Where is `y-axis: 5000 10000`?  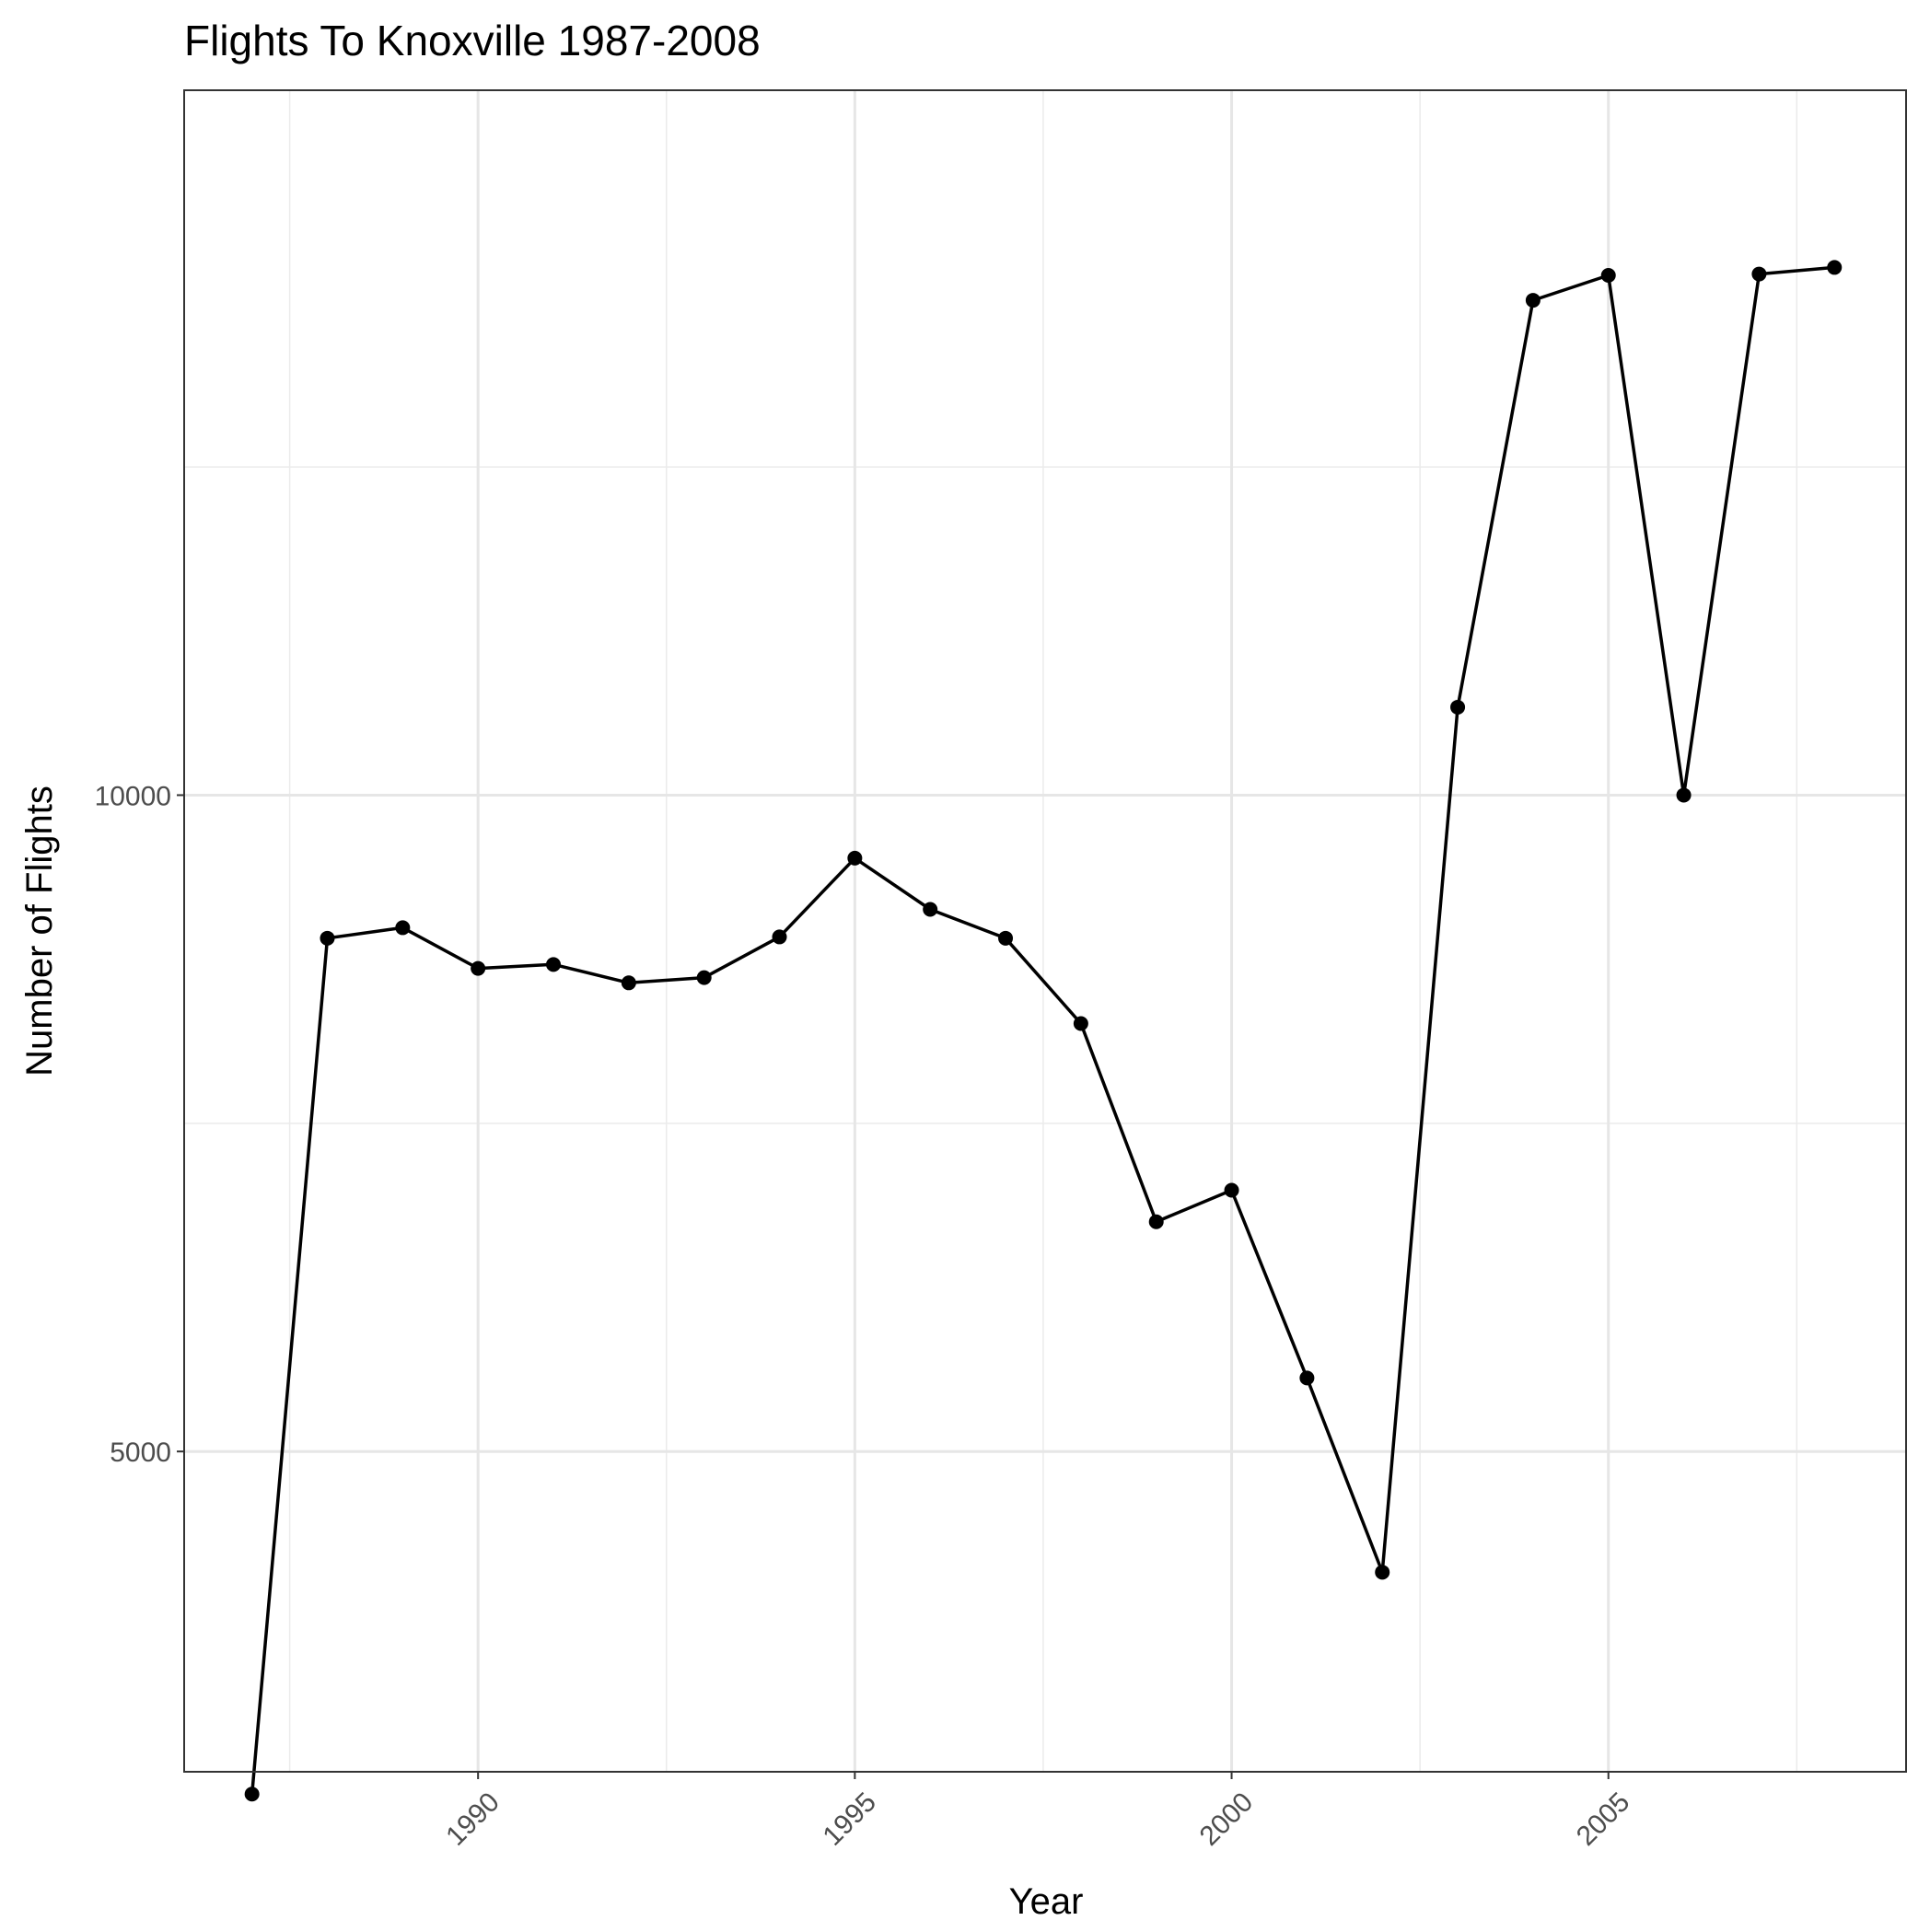
y-axis: 5000 10000 is located at coordinates (139, 1124).